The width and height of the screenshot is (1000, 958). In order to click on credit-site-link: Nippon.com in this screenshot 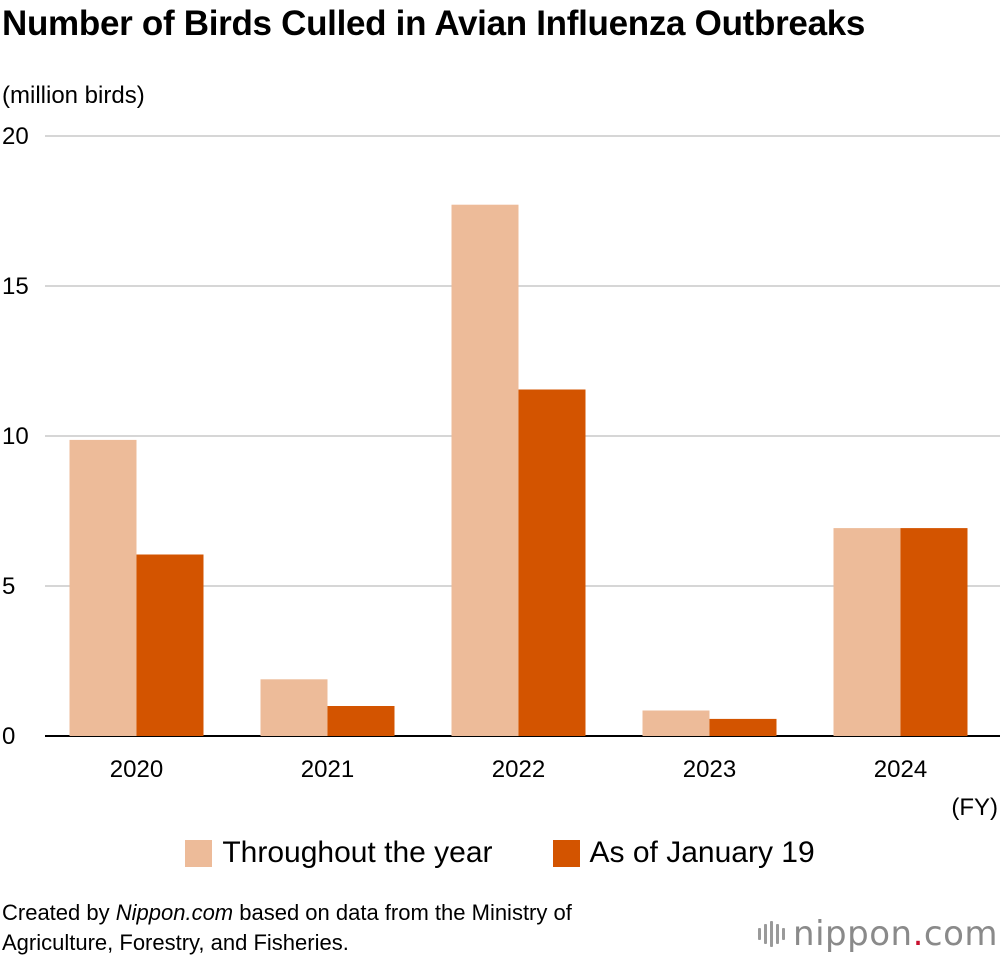, I will do `click(174, 912)`.